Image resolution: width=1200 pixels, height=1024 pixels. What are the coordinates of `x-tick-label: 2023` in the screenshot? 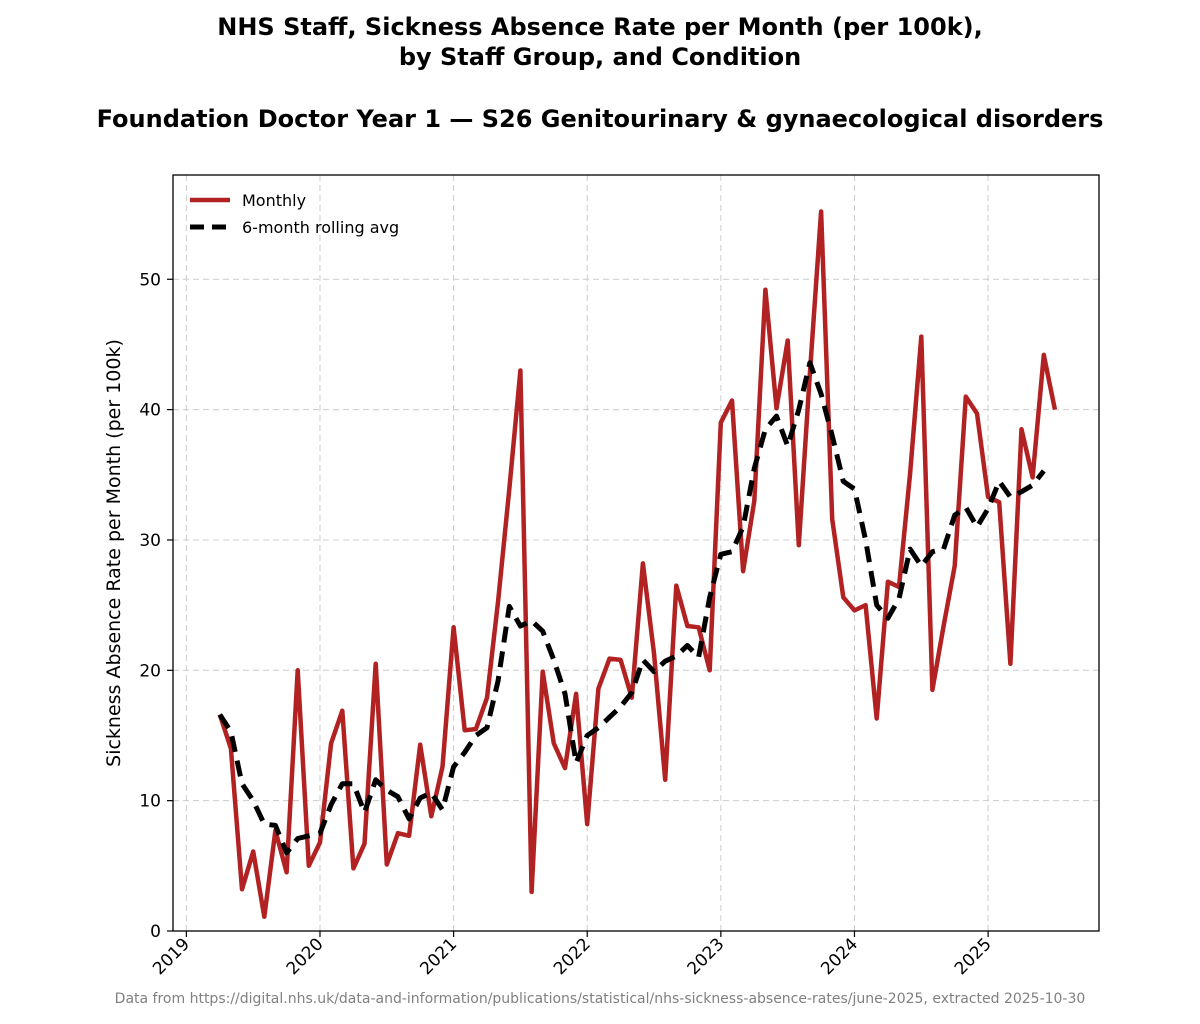 It's located at (706, 956).